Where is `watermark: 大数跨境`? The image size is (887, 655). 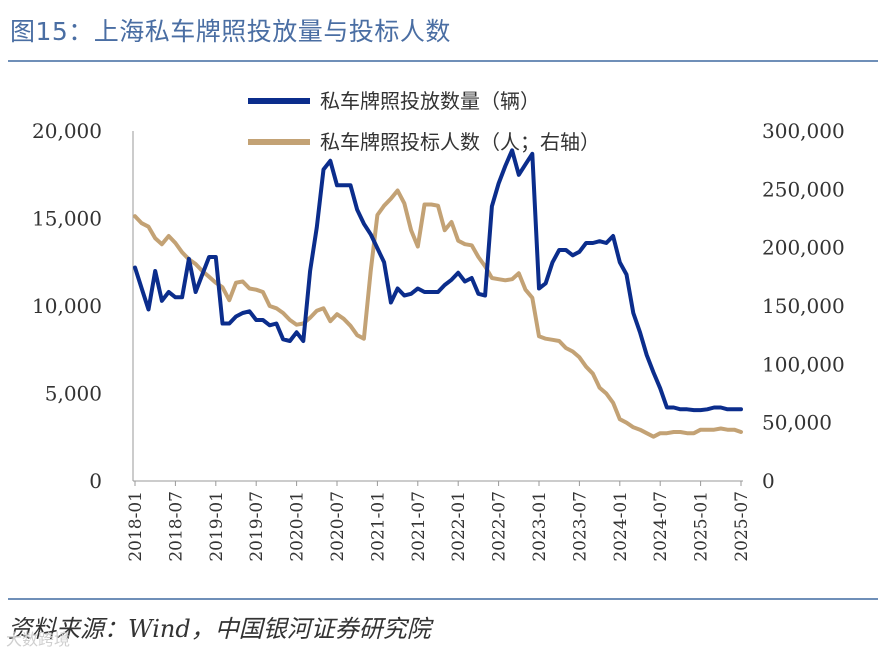 watermark: 大数跨境 is located at coordinates (38, 639).